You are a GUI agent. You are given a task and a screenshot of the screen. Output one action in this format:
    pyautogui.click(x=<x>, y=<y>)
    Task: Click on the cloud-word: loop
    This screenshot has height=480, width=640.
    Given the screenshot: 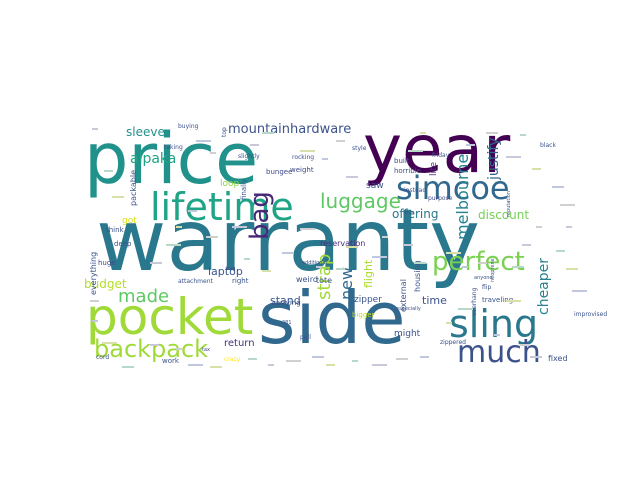 What is the action you would take?
    pyautogui.click(x=230, y=184)
    